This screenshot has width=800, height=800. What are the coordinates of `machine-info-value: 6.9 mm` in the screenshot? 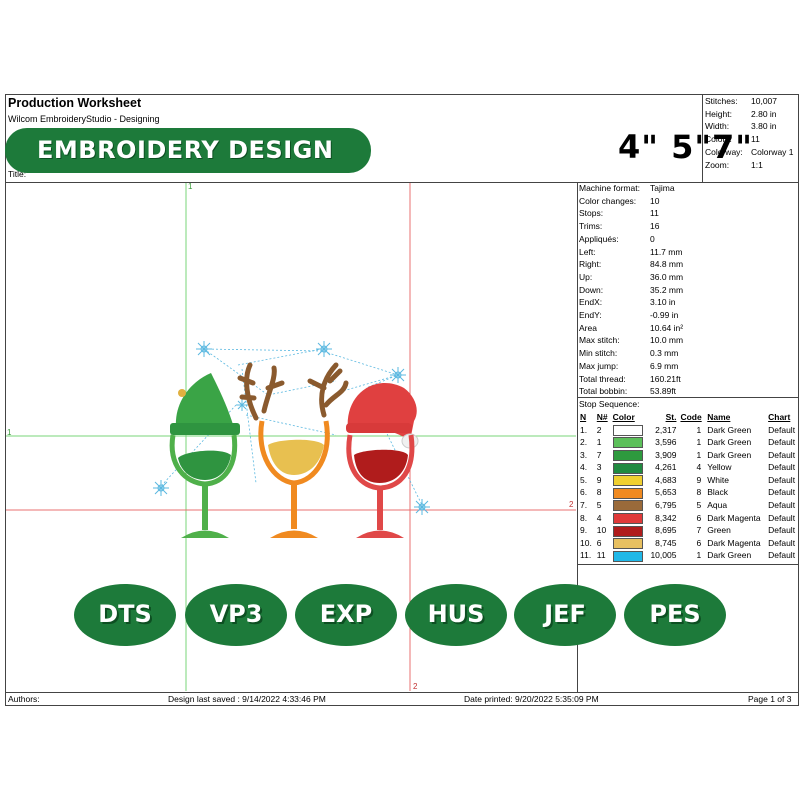 It's located at (664, 365).